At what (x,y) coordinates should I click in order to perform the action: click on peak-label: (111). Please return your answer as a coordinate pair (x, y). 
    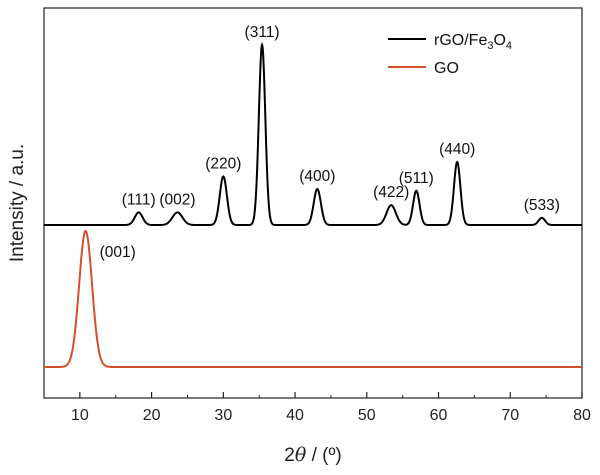
    Looking at the image, I should click on (139, 199).